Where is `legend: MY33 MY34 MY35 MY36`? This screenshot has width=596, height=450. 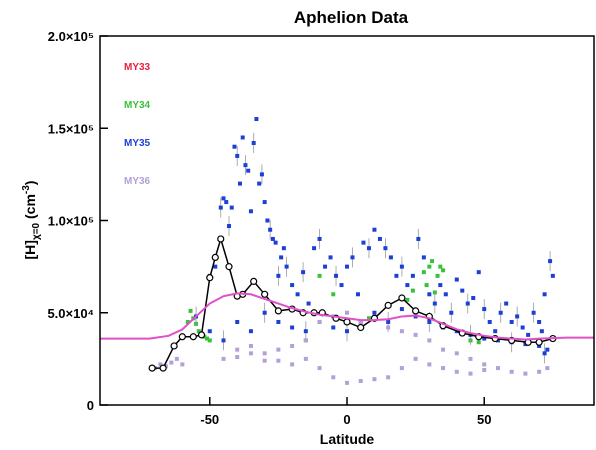
legend: MY33 MY34 MY35 MY36 is located at coordinates (137, 124).